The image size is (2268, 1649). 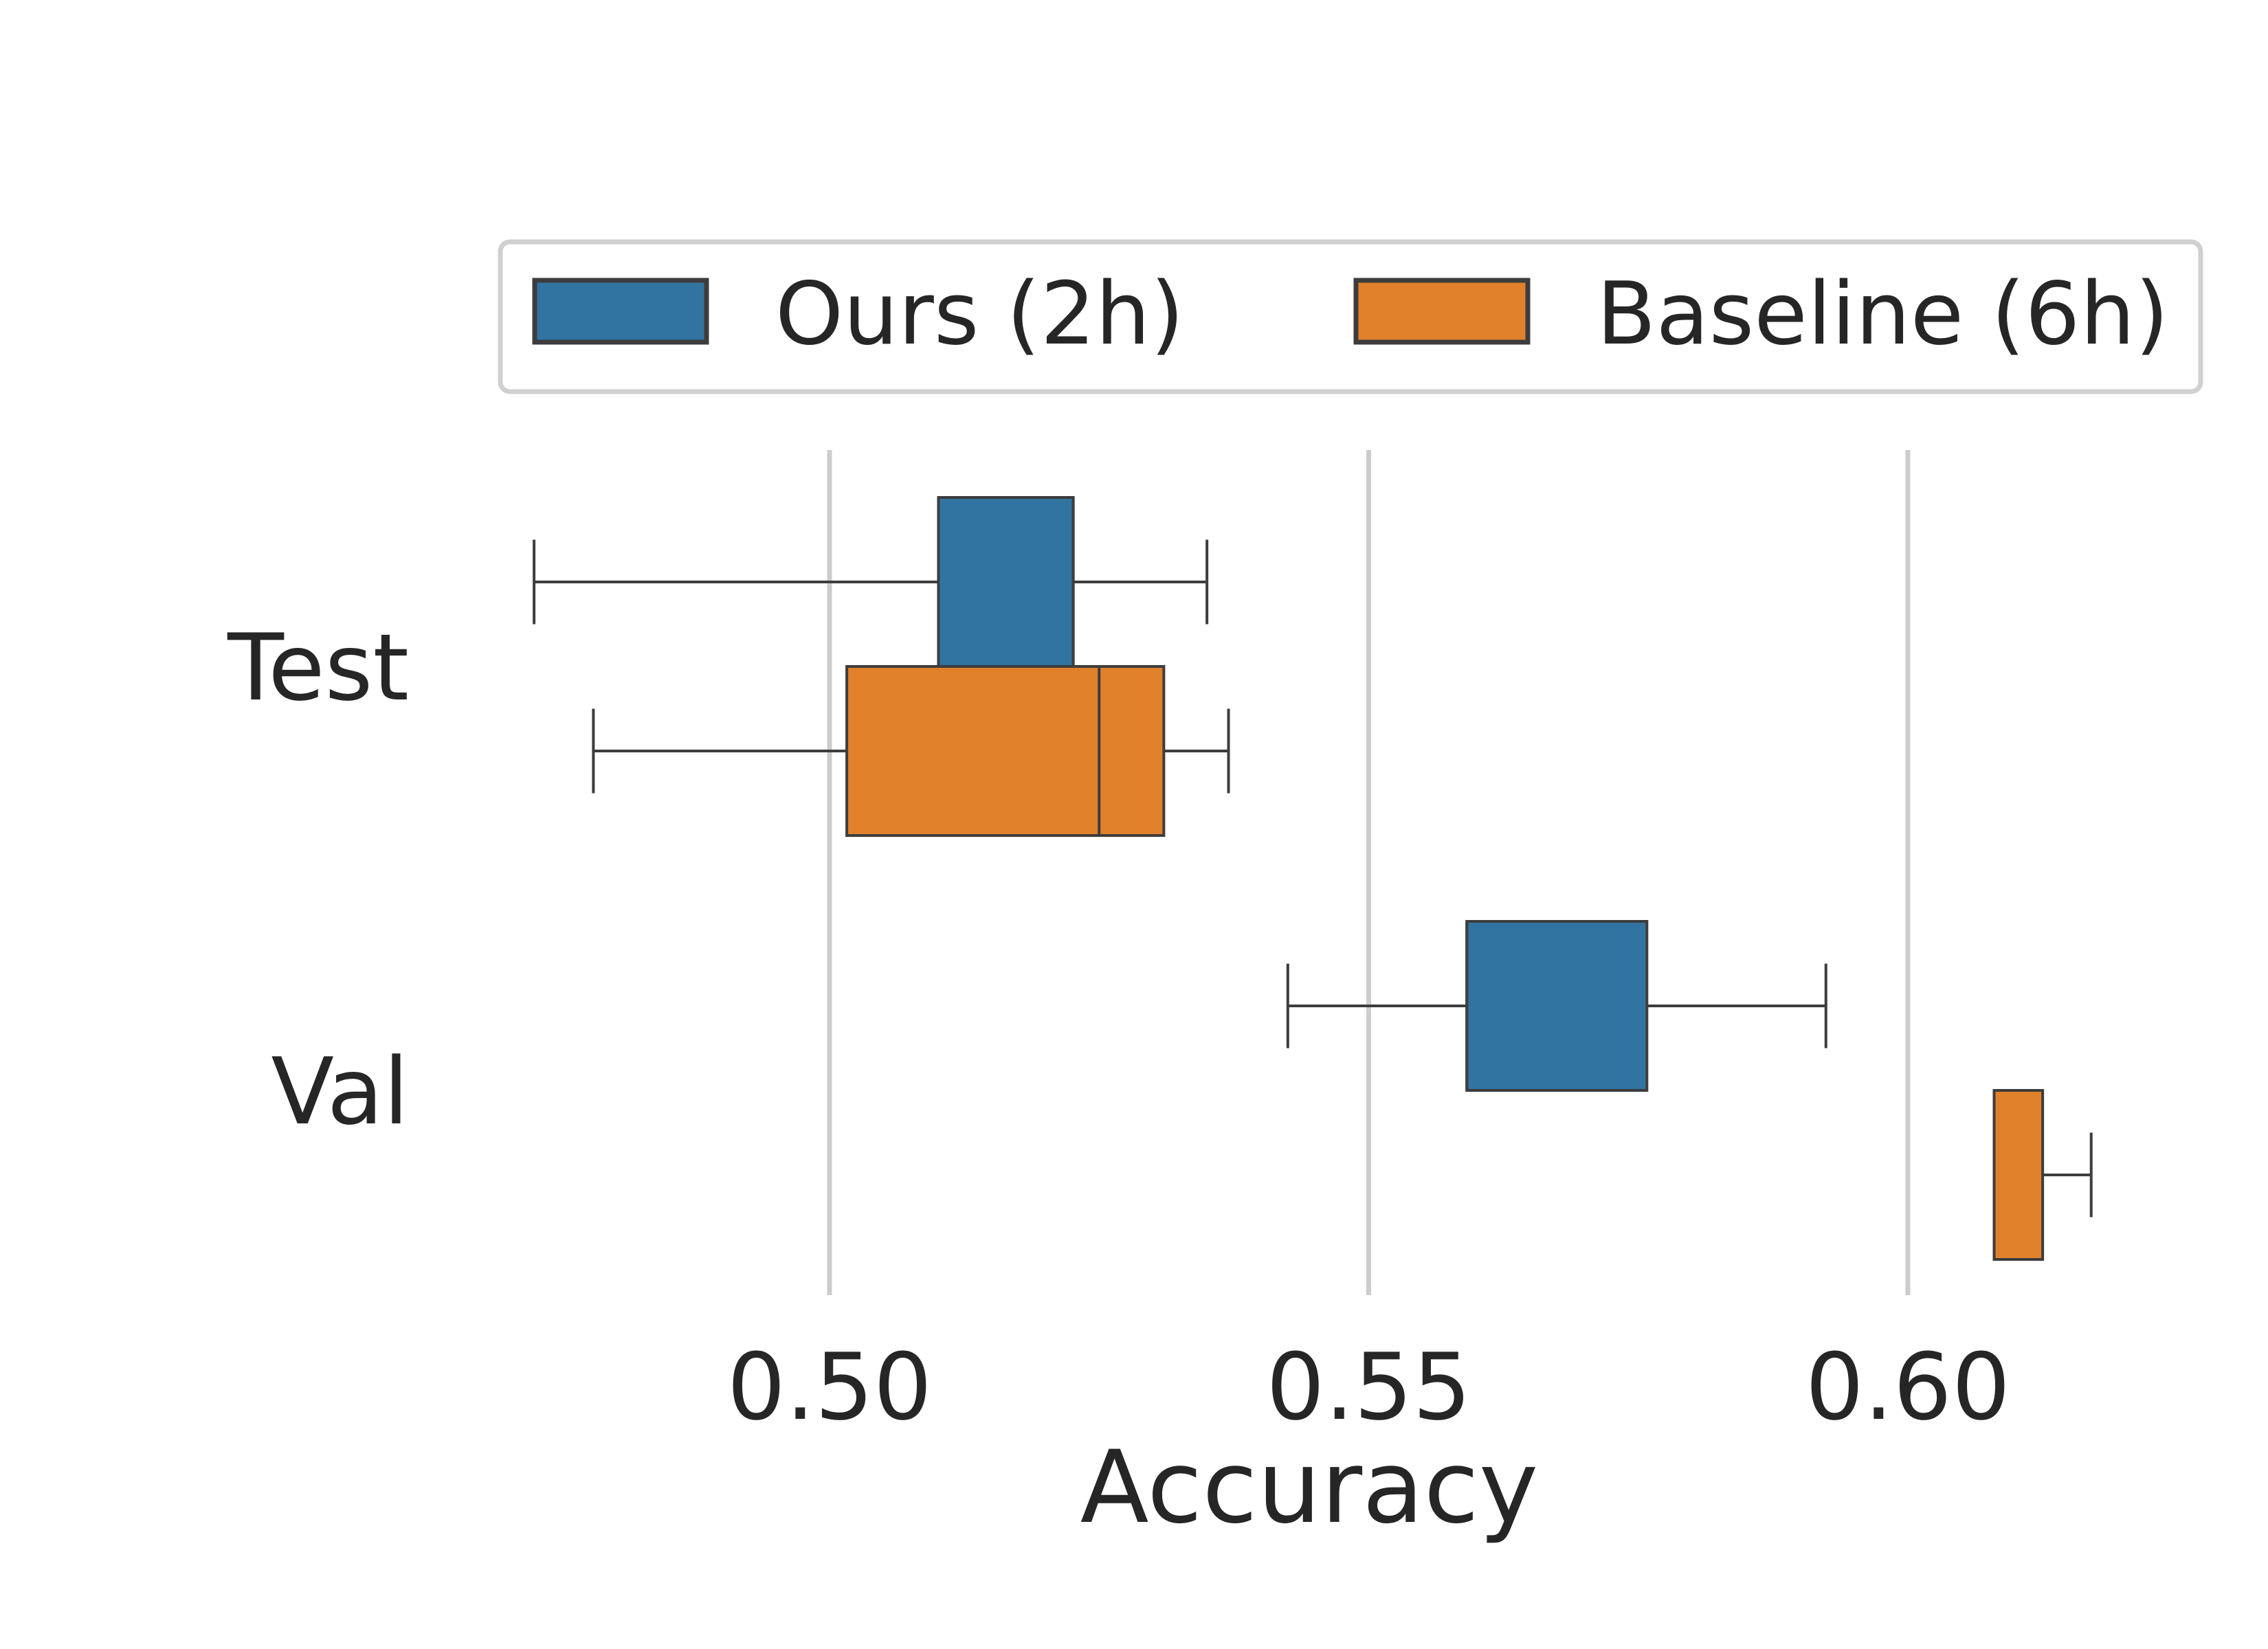 What do you see at coordinates (1907, 1387) in the screenshot?
I see `x-tick-label: 0.60` at bounding box center [1907, 1387].